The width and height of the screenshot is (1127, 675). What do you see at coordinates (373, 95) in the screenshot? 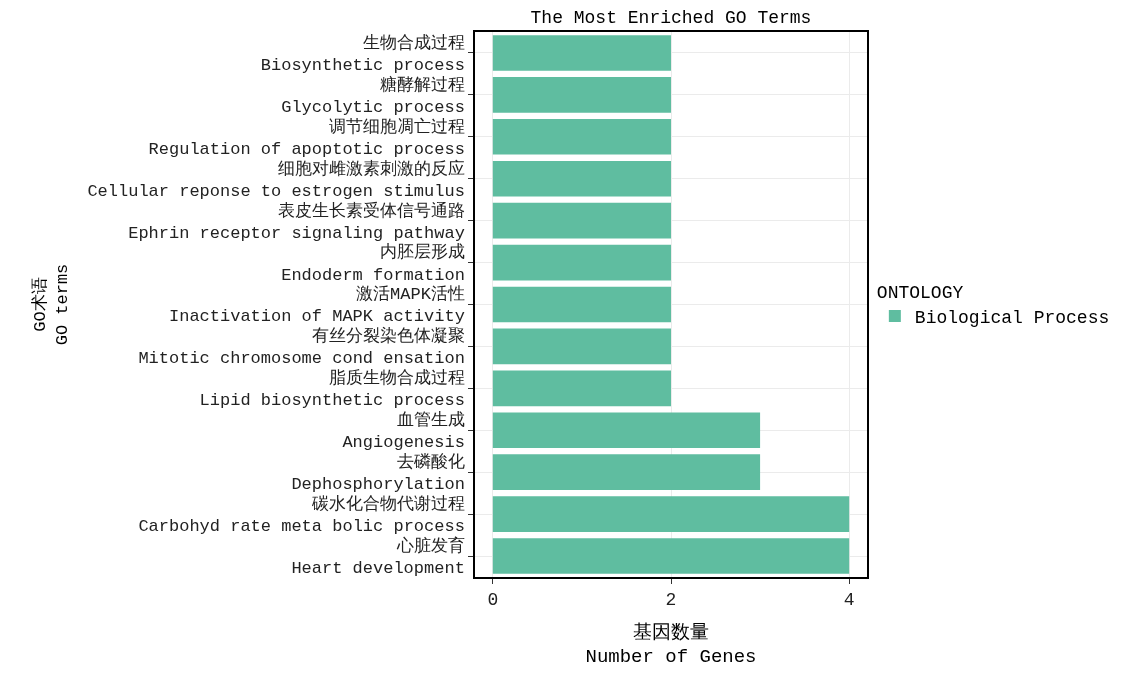
I see `y-tick-label: 糖酵解过程 Glycolytic process` at bounding box center [373, 95].